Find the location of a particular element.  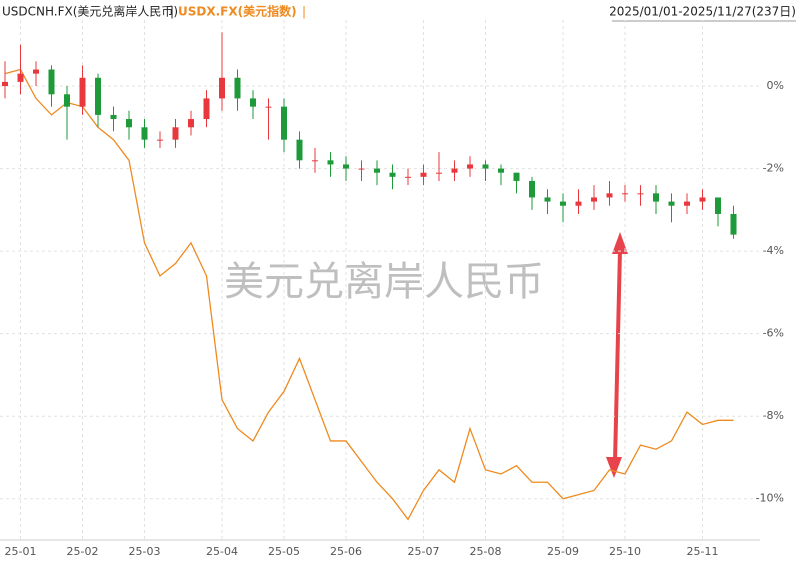

y-tick-label: -6% is located at coordinates (773, 333).